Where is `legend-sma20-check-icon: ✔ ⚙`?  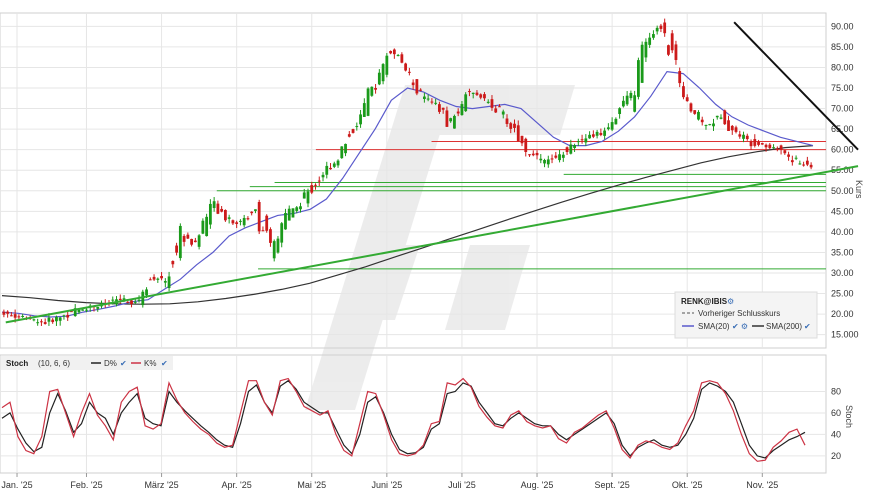 legend-sma20-check-icon: ✔ ⚙ is located at coordinates (740, 326).